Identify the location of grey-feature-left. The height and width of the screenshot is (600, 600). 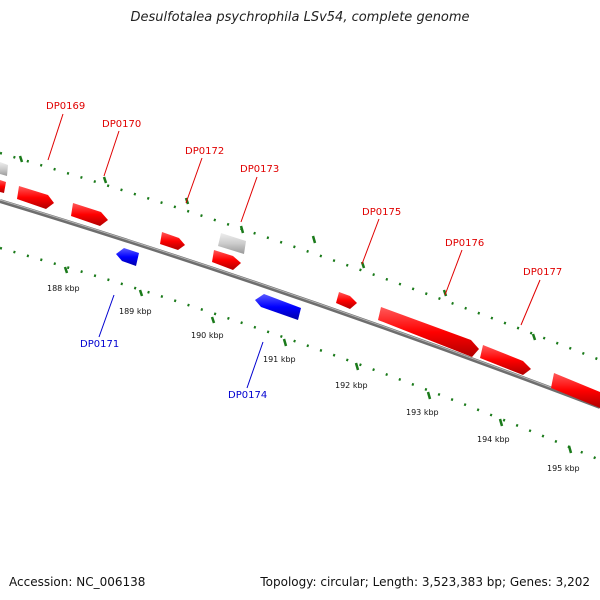
(4, 169).